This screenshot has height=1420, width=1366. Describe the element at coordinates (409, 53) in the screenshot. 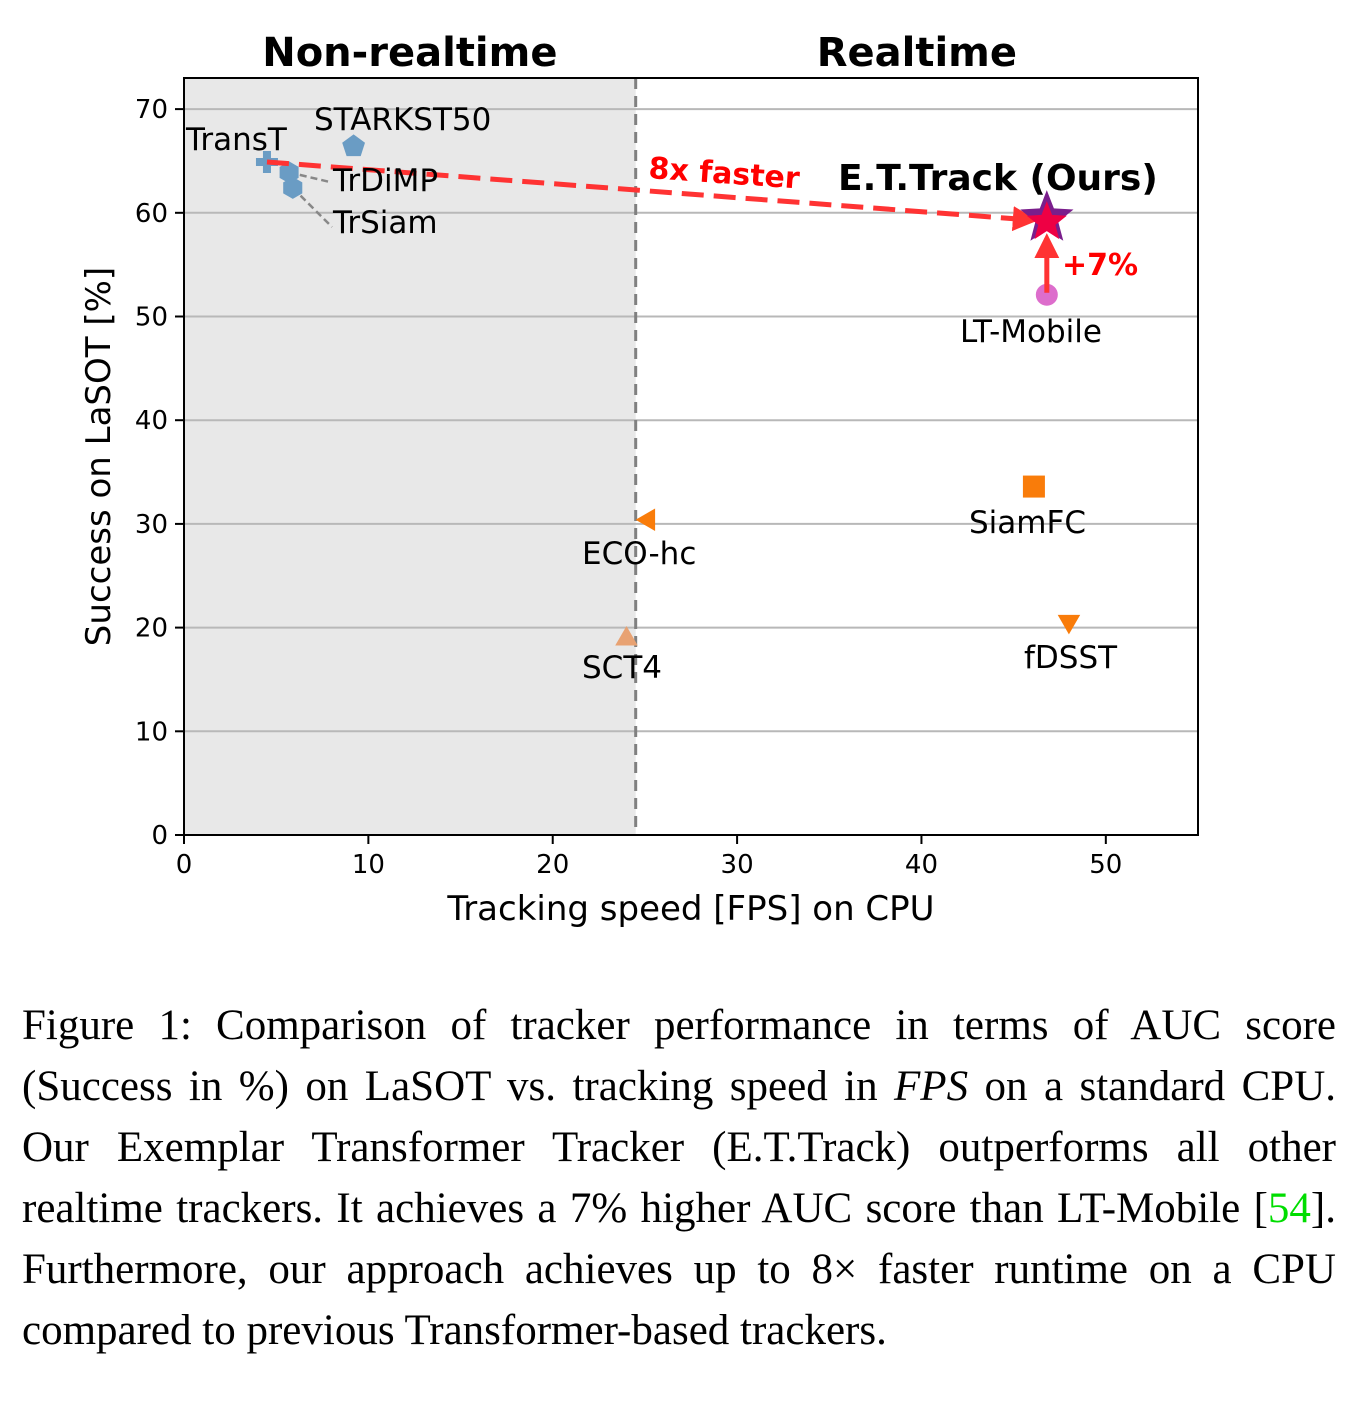

I see `region-label-non-realtime: Non-realtime` at that location.